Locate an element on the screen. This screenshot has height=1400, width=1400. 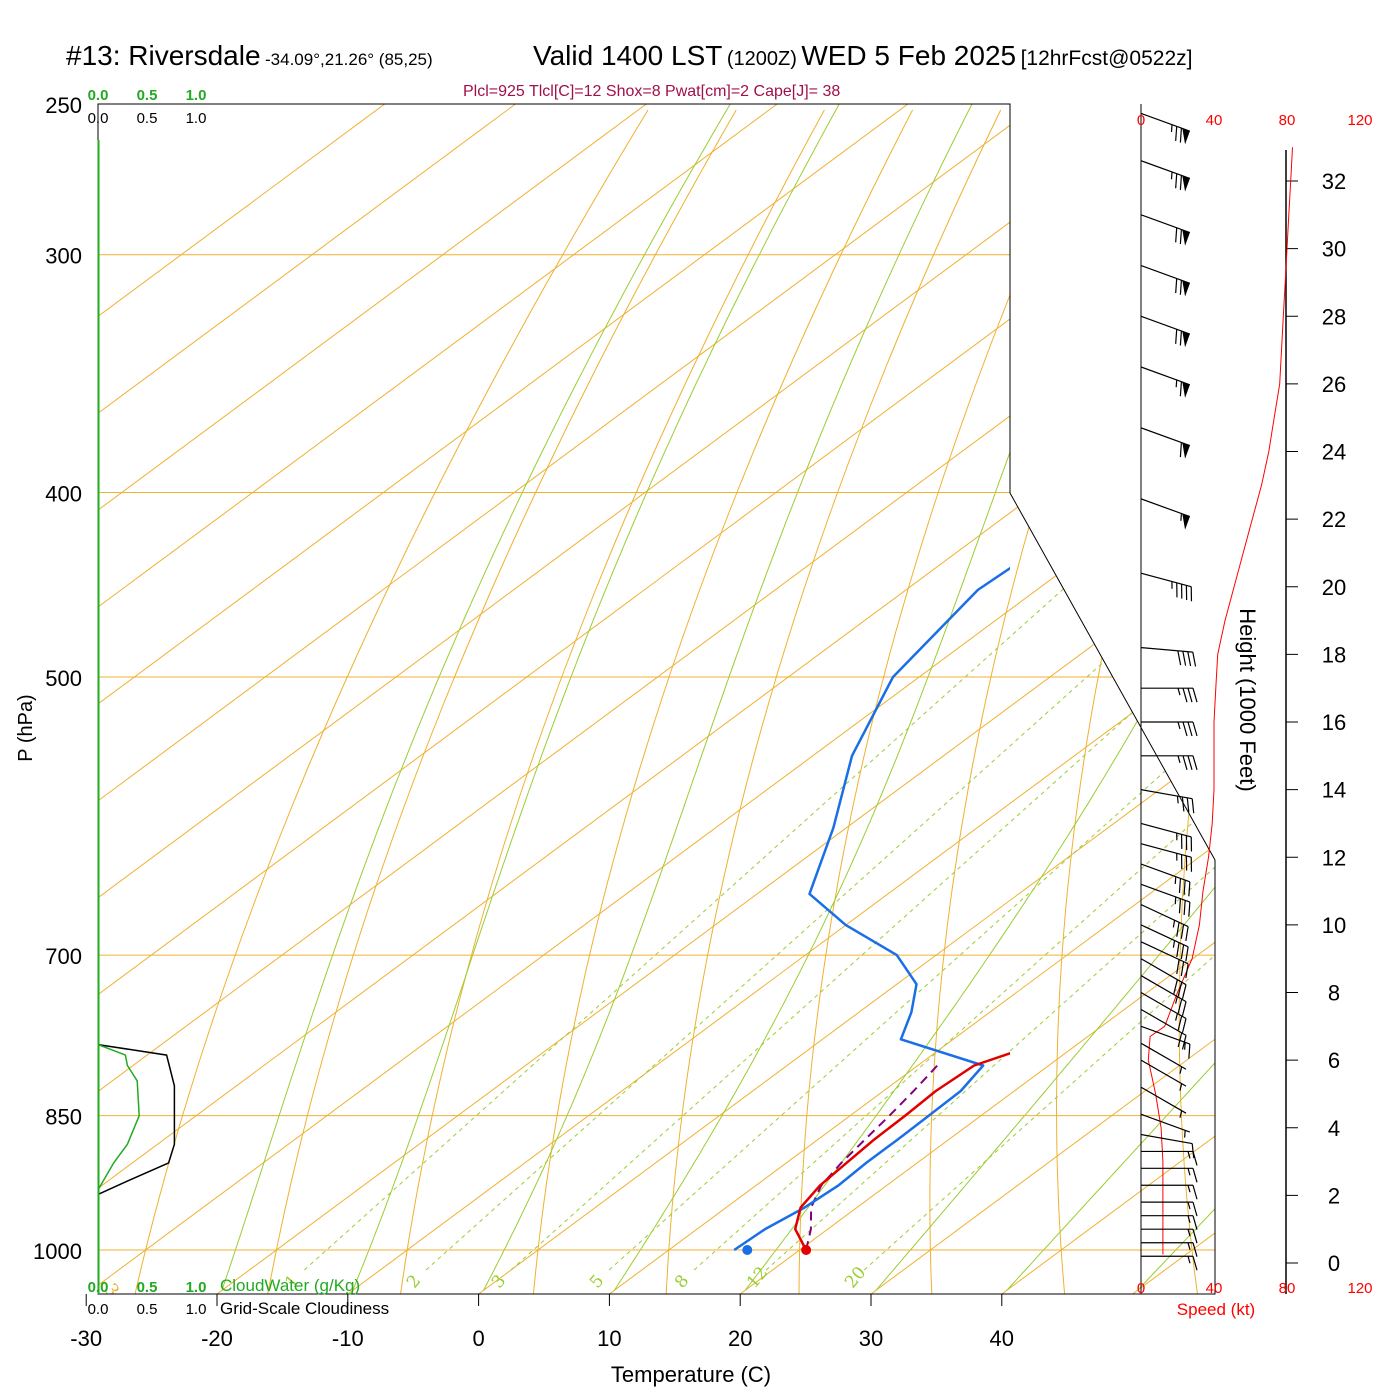
x-tick-label: 10 is located at coordinates (609, 1338).